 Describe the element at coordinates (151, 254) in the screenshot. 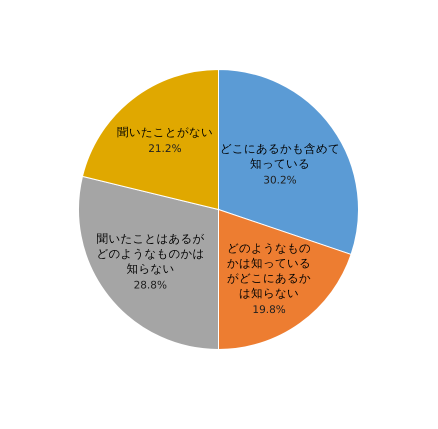

I see `slice-label: 聞いたことはあるがどのようなものかは知らない` at that location.